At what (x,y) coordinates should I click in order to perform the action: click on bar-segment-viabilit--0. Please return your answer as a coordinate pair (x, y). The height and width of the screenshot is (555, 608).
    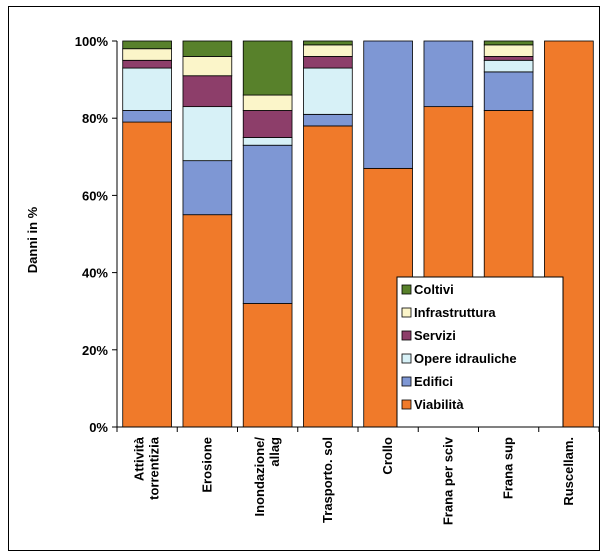
    Looking at the image, I should click on (147, 274).